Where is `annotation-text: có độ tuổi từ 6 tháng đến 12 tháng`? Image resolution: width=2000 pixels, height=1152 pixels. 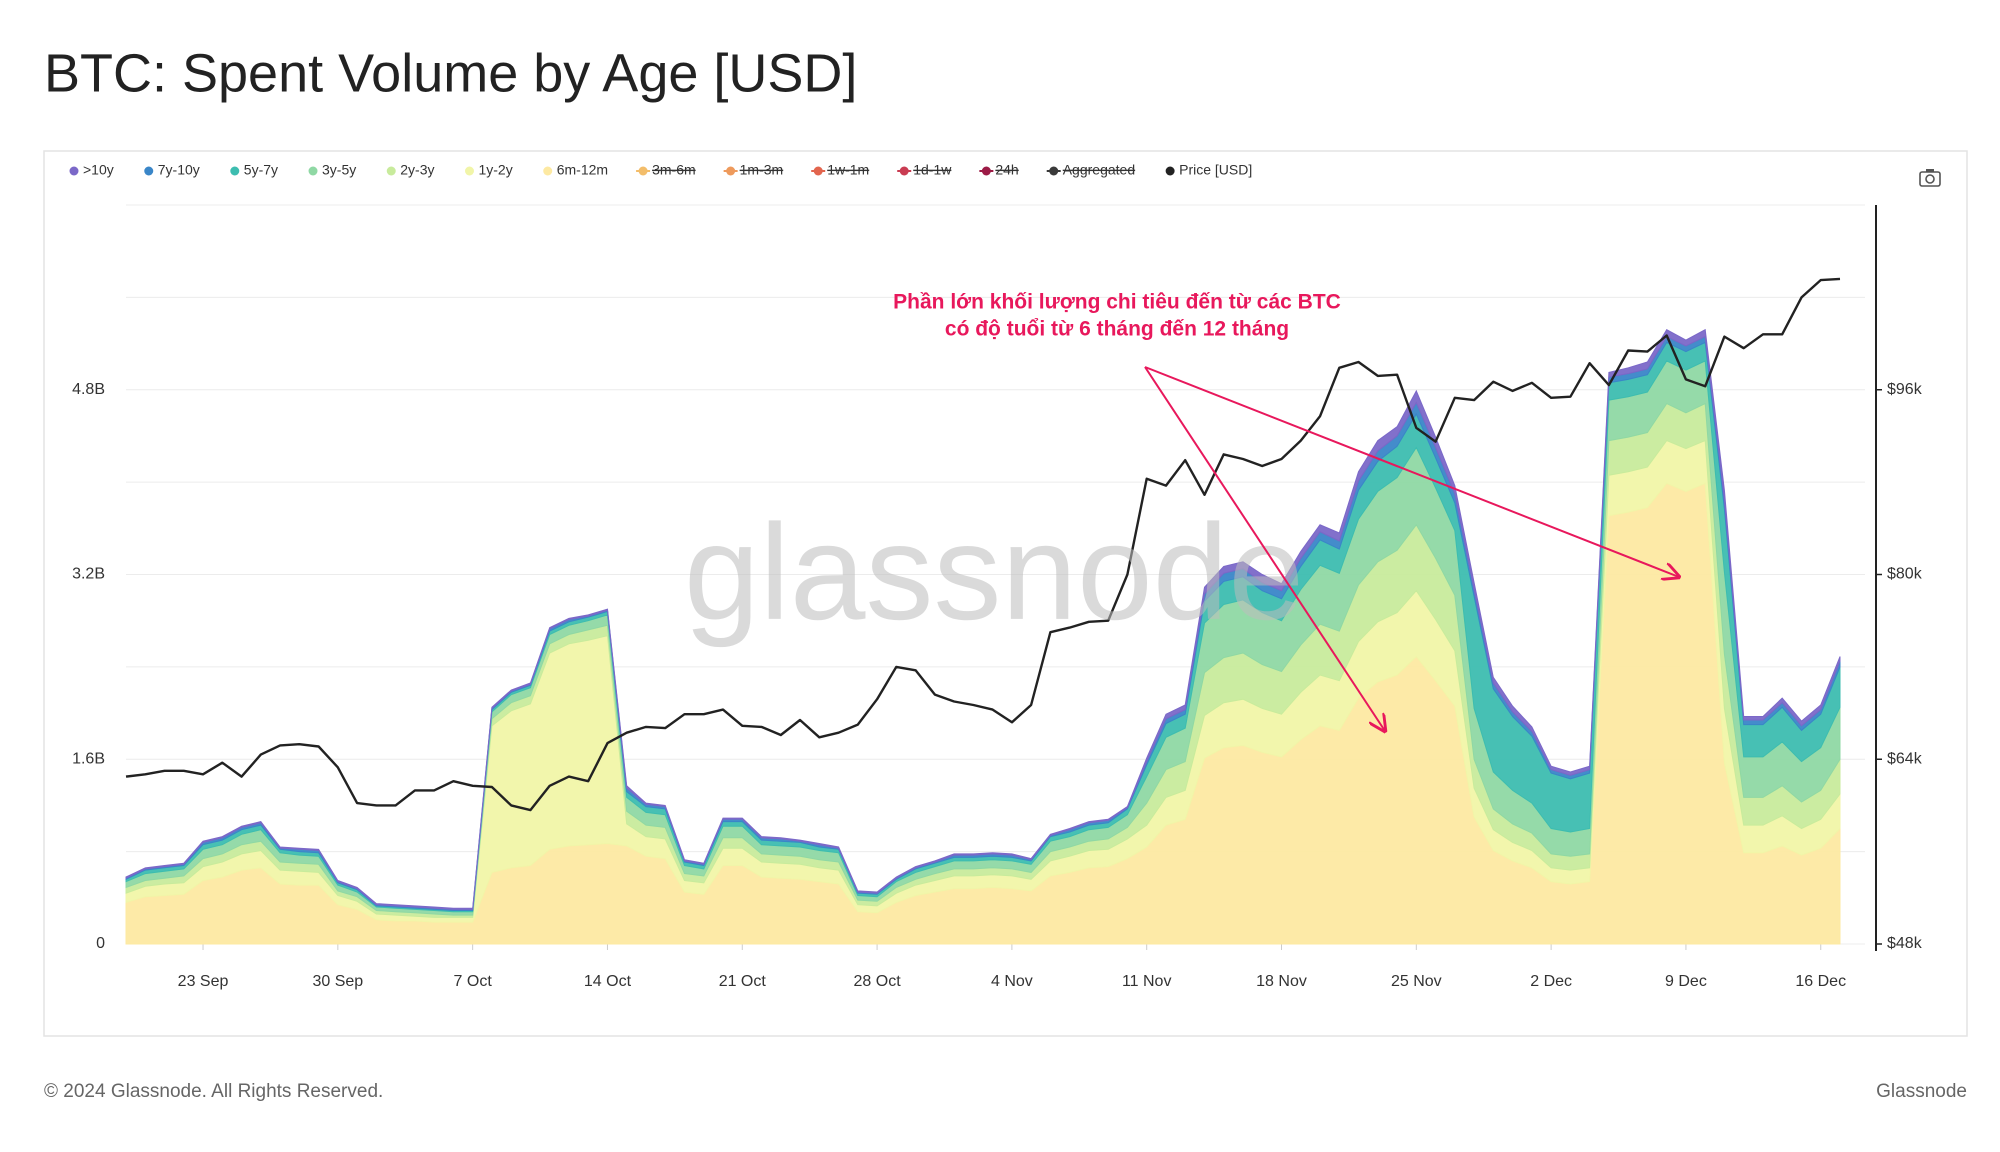 annotation-text: có độ tuổi từ 6 tháng đến 12 tháng is located at coordinates (1117, 329).